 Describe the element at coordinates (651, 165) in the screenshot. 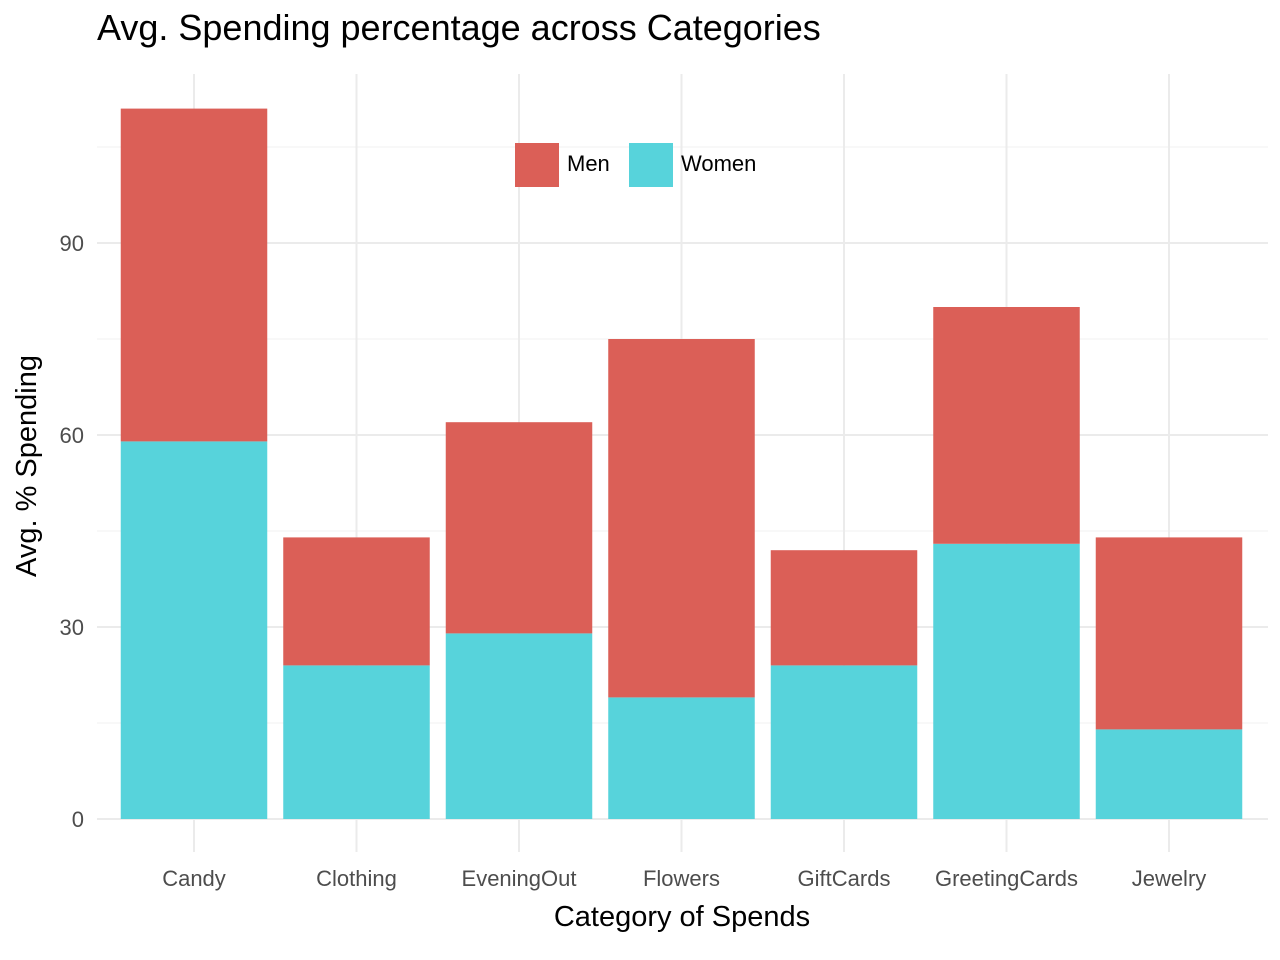

I see `legend-swatch-women` at that location.